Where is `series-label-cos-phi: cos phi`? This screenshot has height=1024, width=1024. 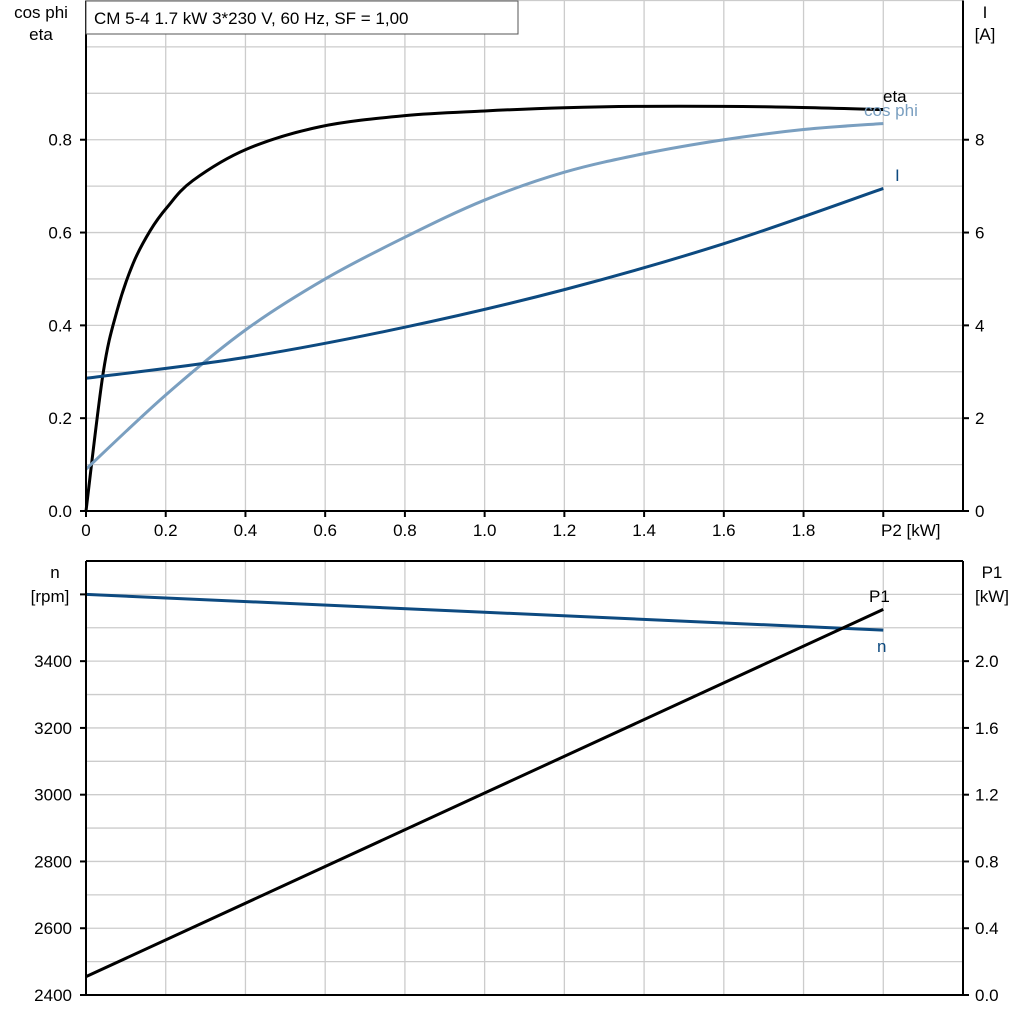
series-label-cos-phi: cos phi is located at coordinates (891, 110).